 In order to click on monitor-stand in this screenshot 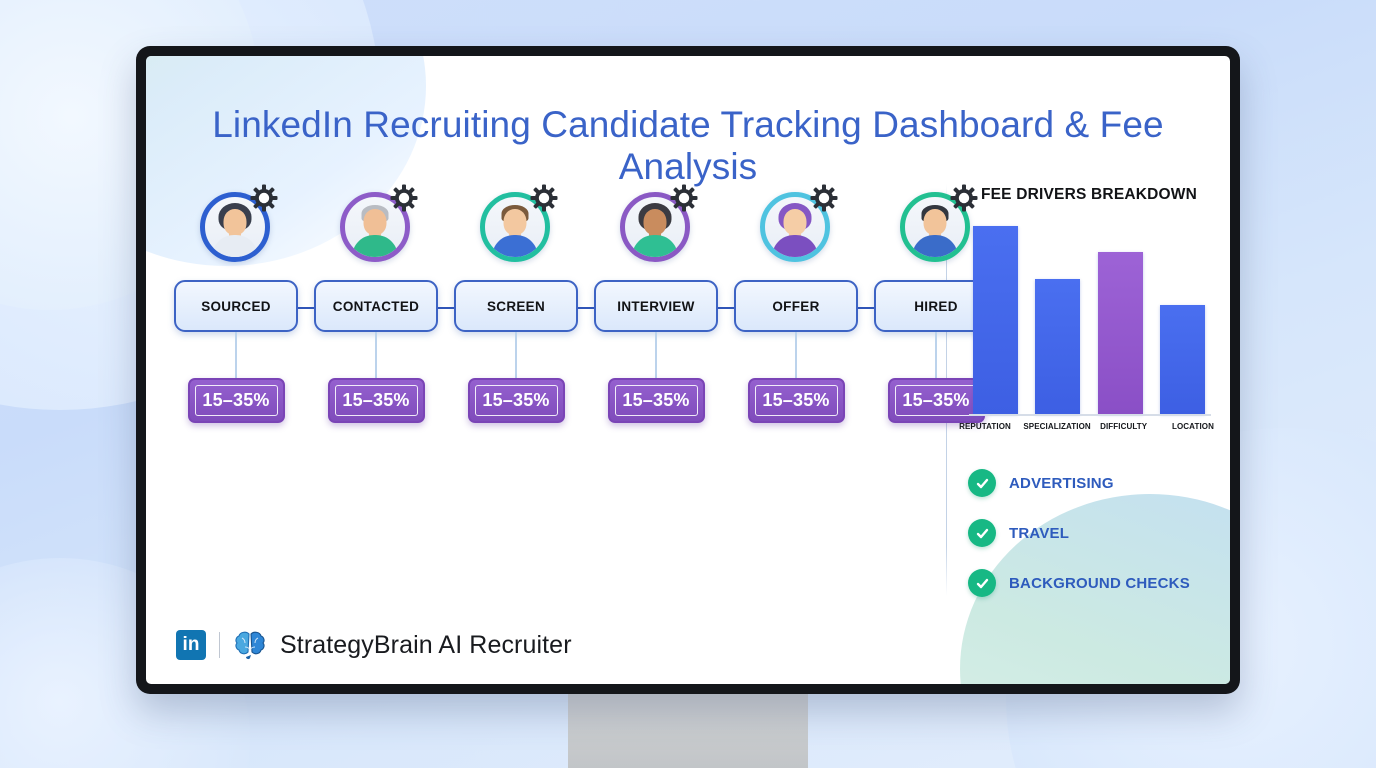, I will do `click(688, 729)`.